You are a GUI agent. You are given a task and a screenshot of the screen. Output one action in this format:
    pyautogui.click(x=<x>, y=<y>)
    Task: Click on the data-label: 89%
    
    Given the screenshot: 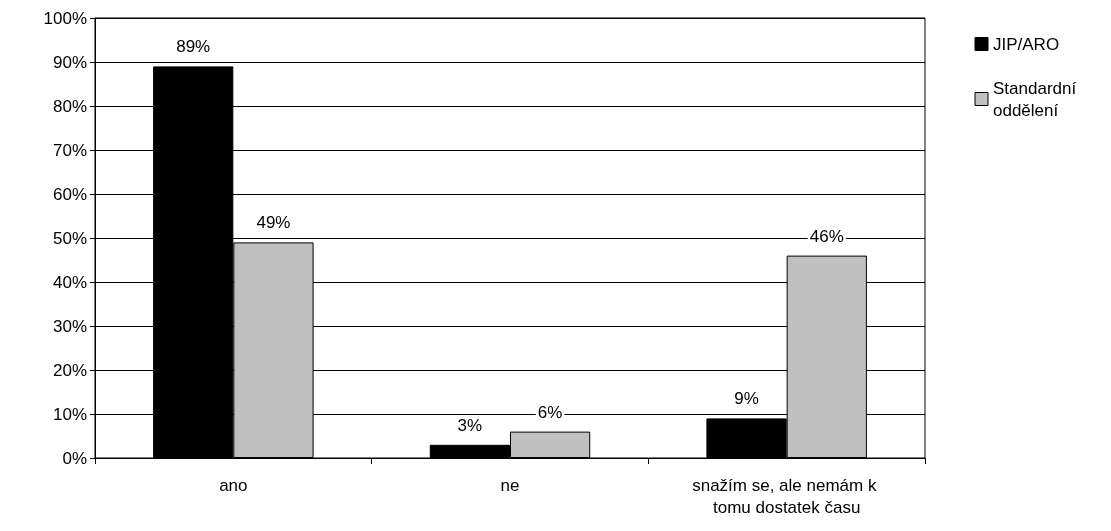 What is the action you would take?
    pyautogui.click(x=193, y=47)
    